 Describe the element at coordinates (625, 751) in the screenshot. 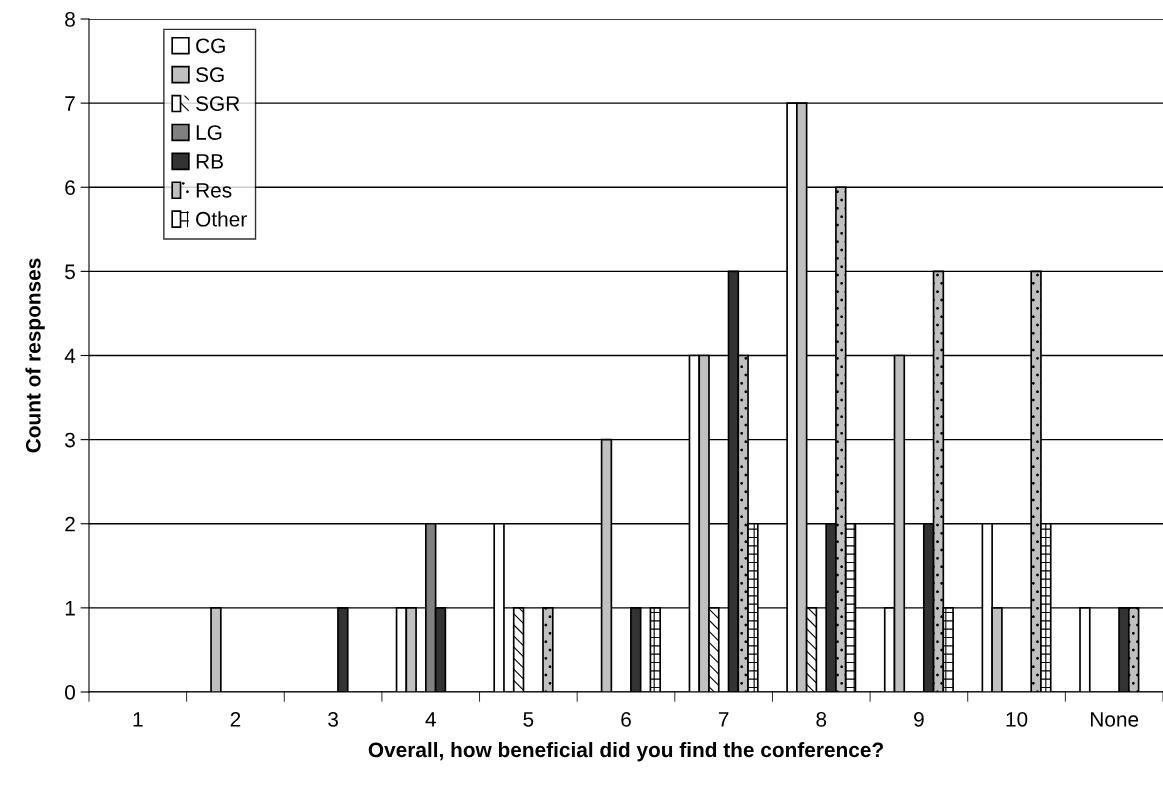

I see `x-axis-title: Overall, how beneficial did you find the conference?` at that location.